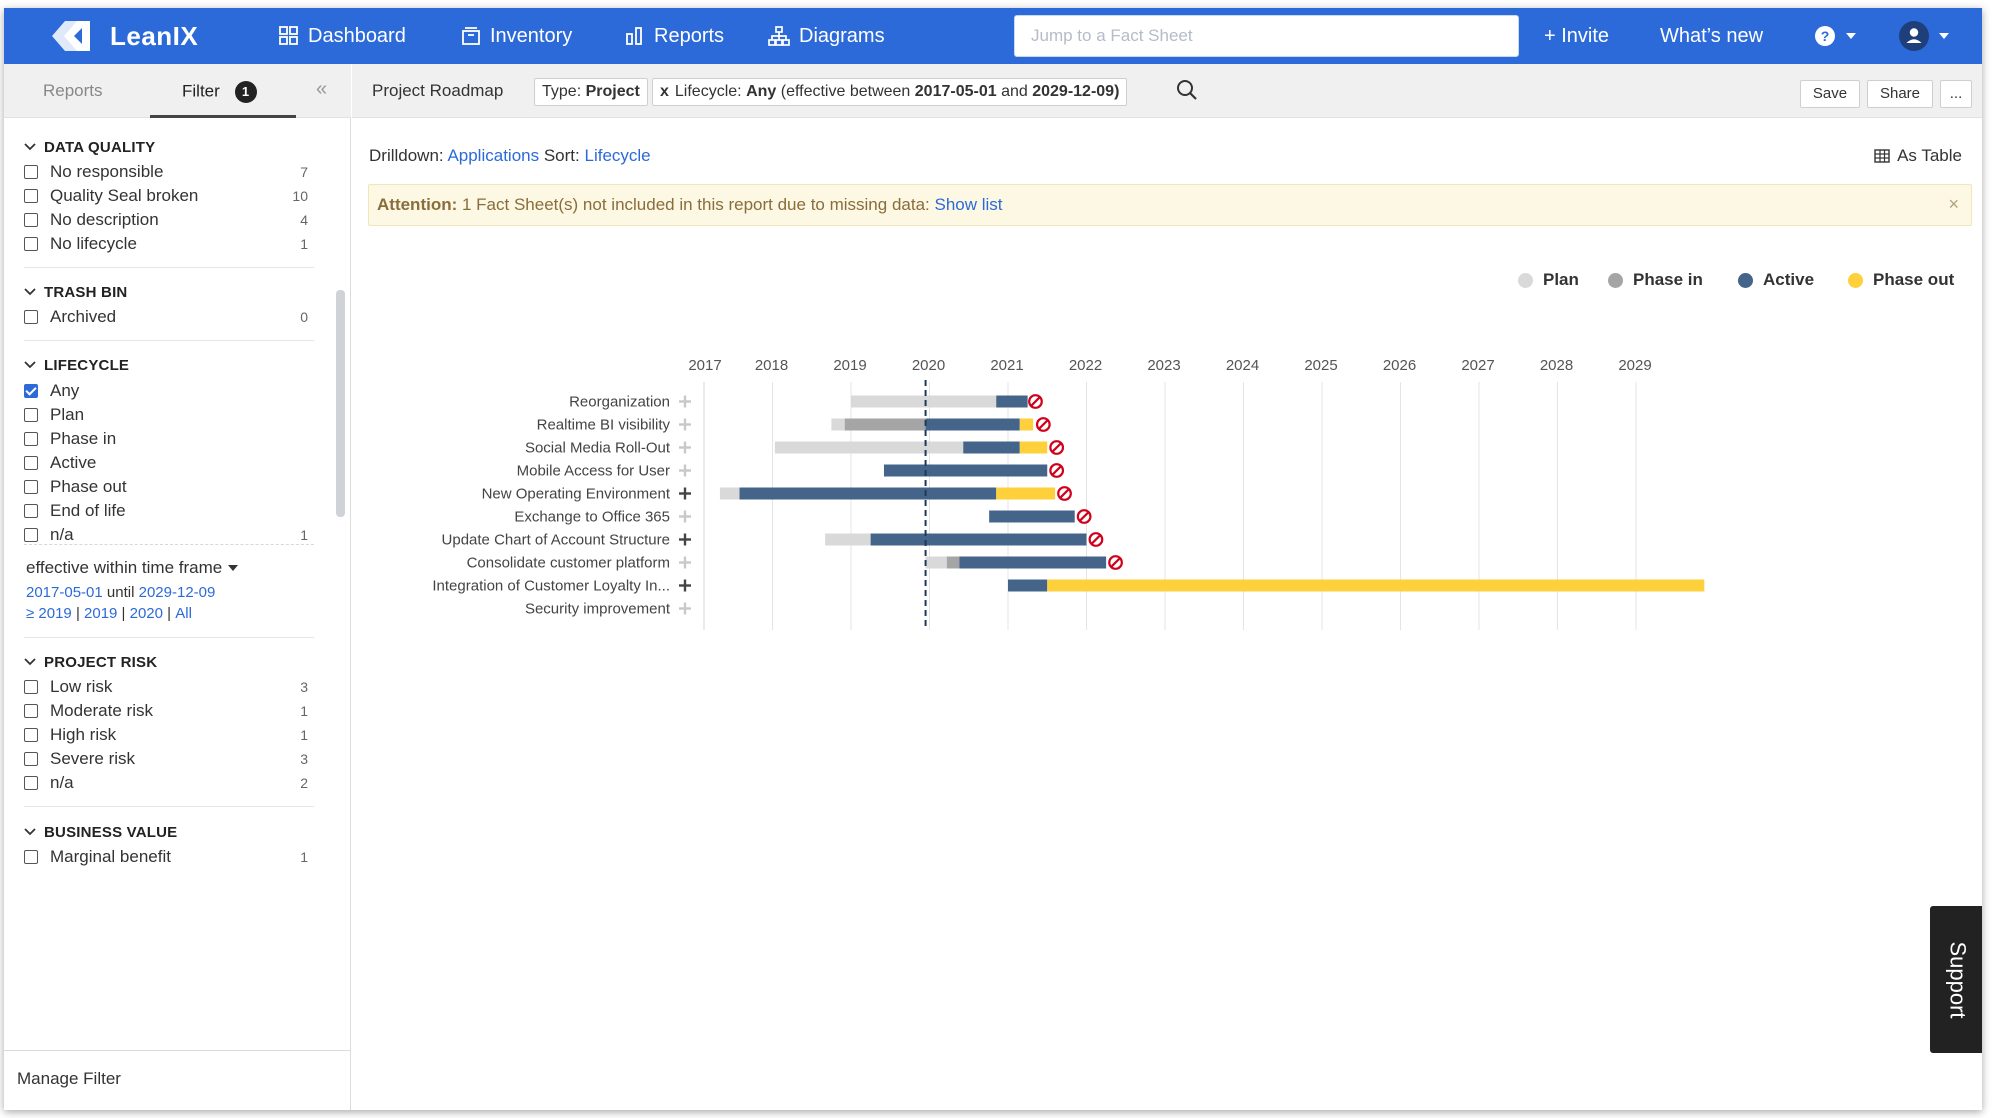 This screenshot has width=1993, height=1118. I want to click on drilldown-label: Drilldown:, so click(406, 155).